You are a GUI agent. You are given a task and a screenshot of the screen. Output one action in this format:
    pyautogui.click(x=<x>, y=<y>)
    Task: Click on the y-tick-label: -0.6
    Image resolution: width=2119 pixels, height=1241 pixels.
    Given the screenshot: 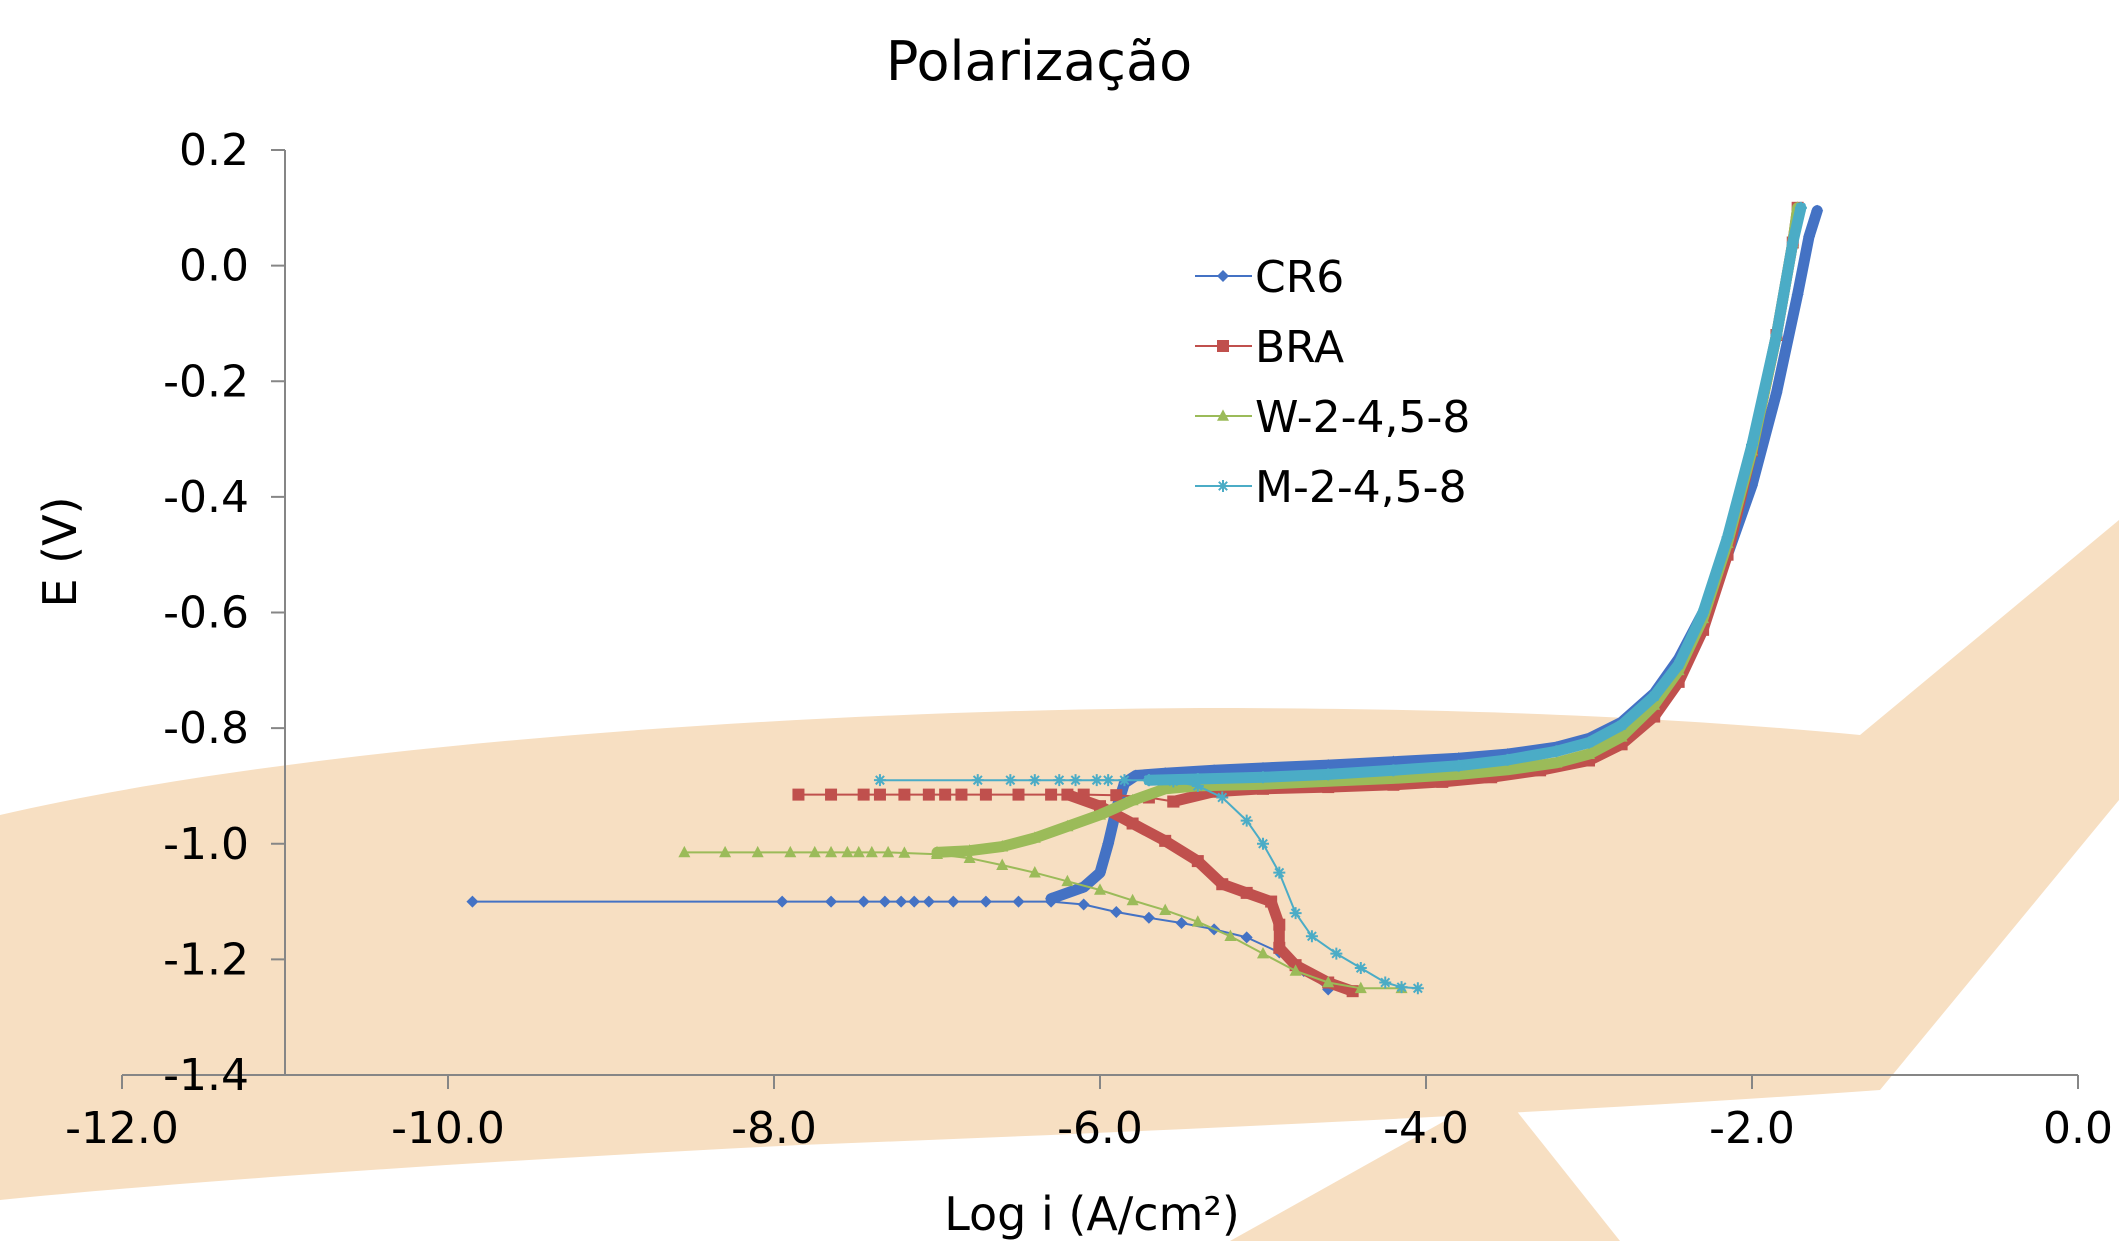 What is the action you would take?
    pyautogui.click(x=206, y=613)
    